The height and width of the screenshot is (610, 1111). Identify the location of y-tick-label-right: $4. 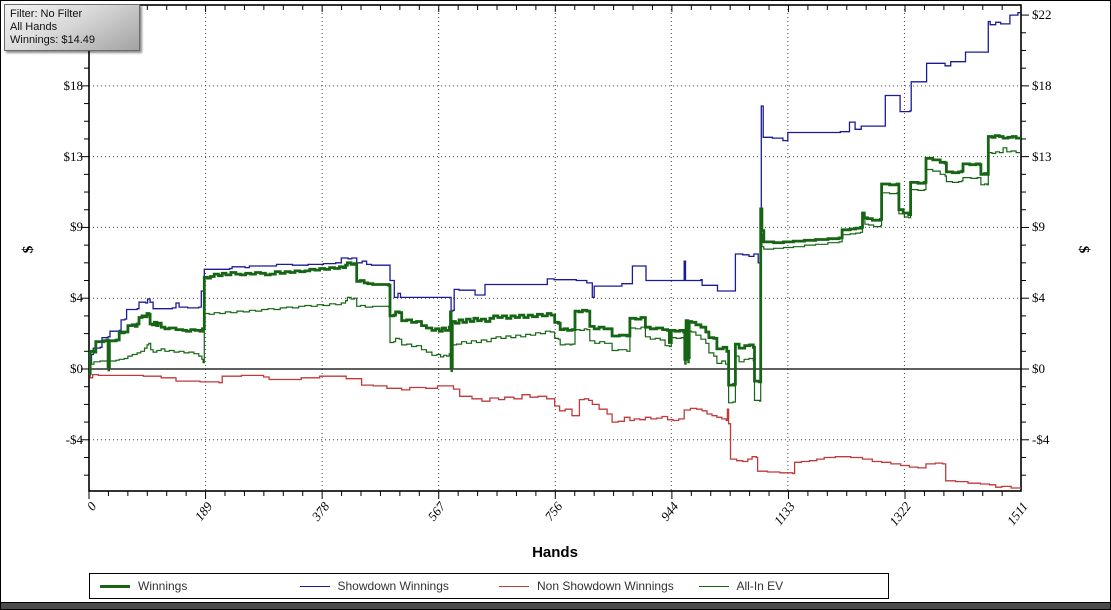
(1038, 298).